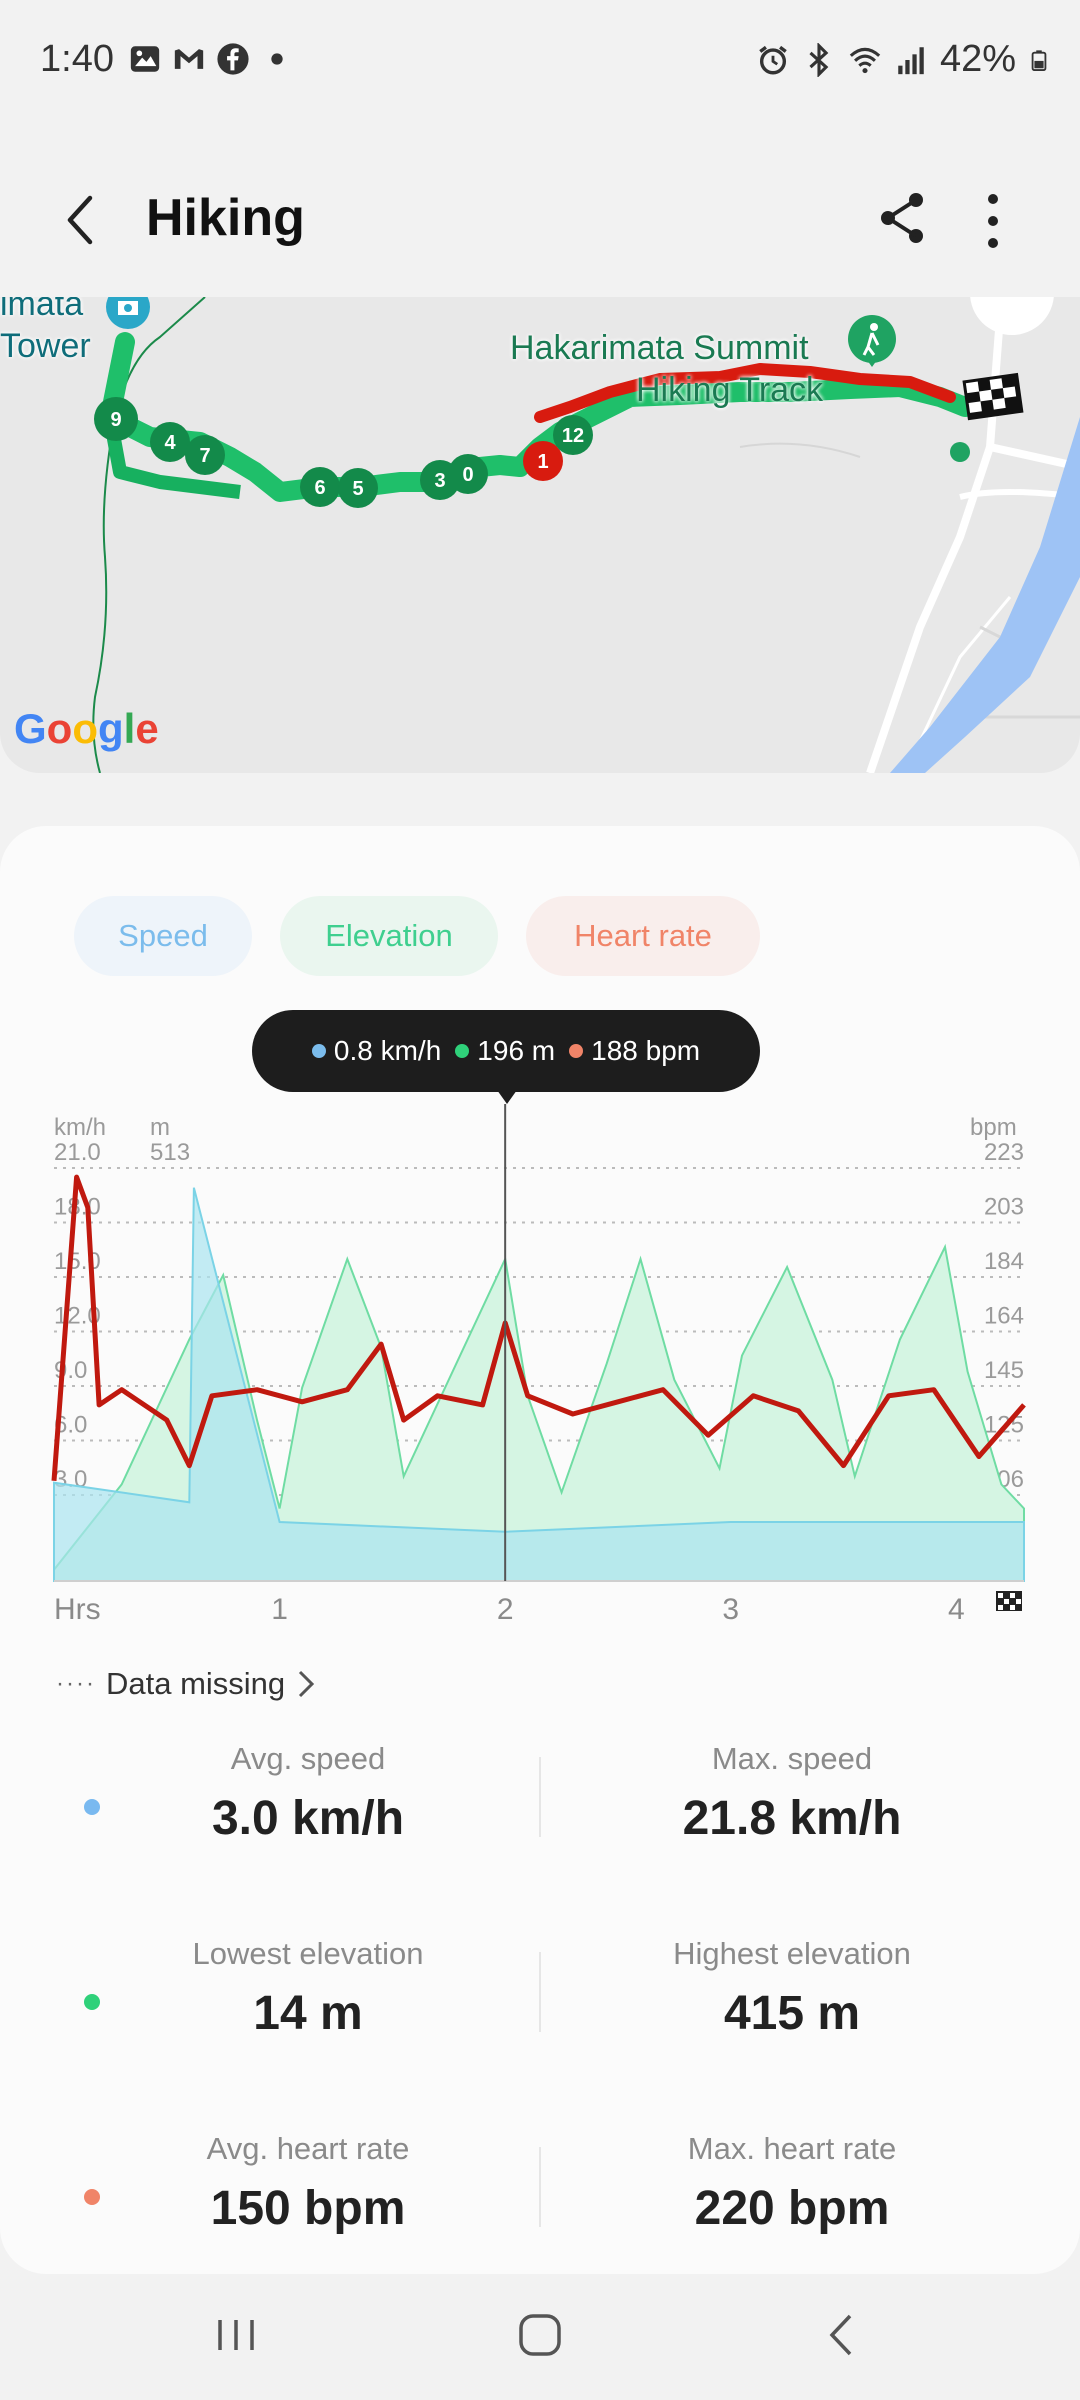 Image resolution: width=1080 pixels, height=2400 pixels. I want to click on speed-stats-row: Avg. speed 3.0 km/h Max. speed 21.8 km/h, so click(540, 1821).